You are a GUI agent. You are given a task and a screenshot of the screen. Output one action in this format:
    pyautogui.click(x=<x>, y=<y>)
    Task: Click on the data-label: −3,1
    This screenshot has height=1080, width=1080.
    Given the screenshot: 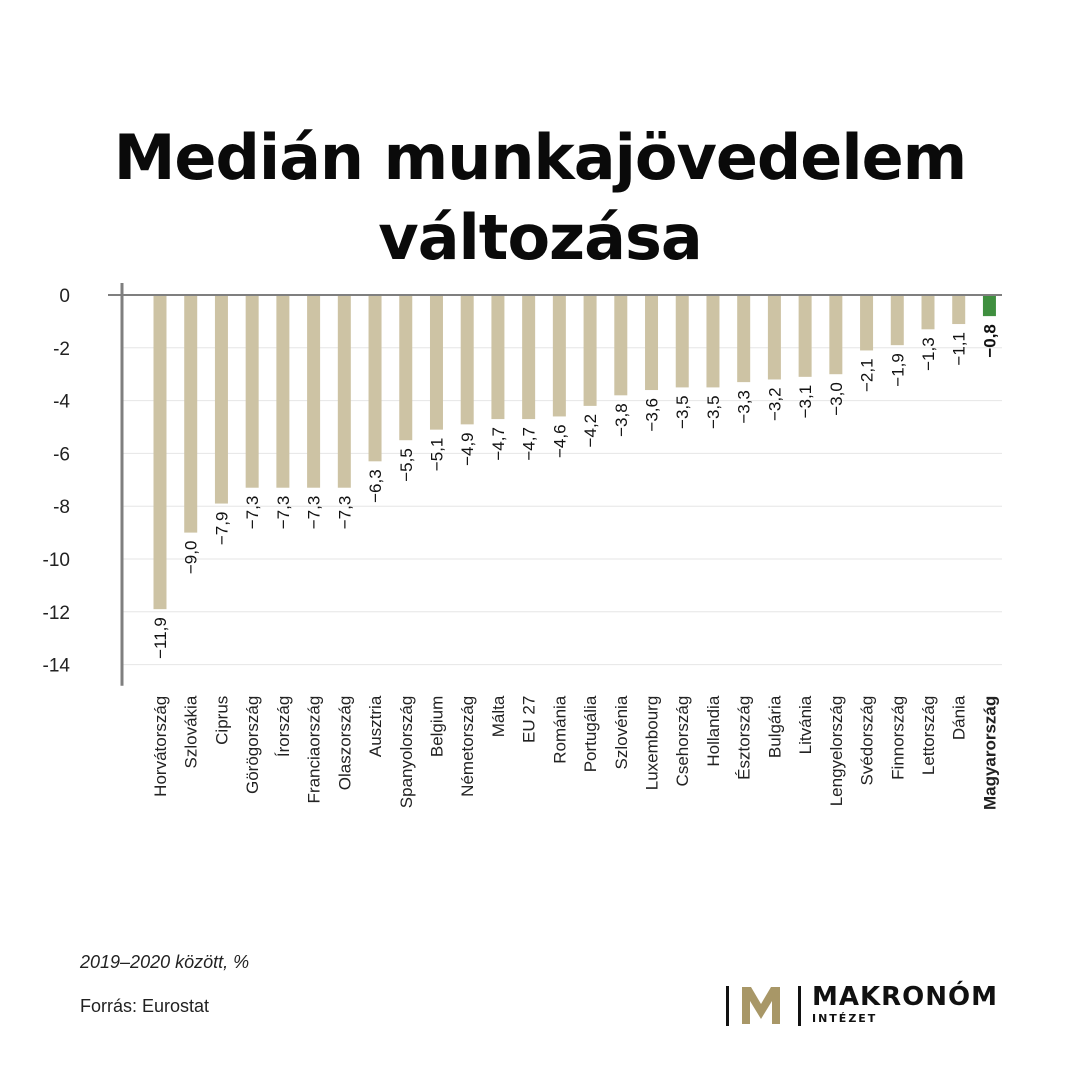 What is the action you would take?
    pyautogui.click(x=805, y=402)
    